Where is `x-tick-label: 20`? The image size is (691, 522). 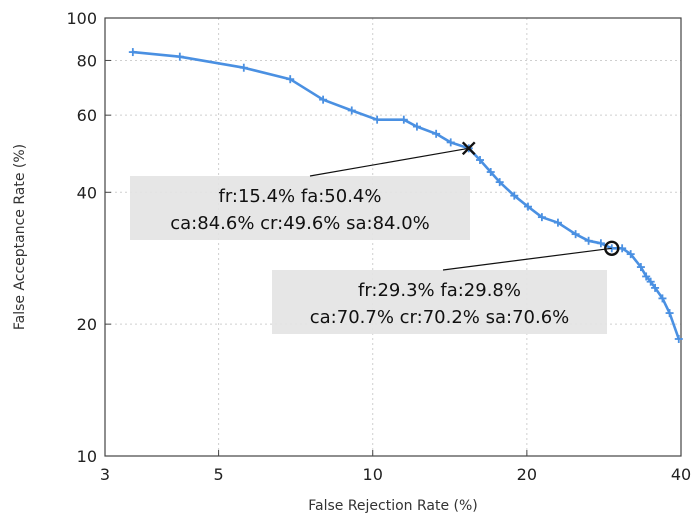 x-tick-label: 20 is located at coordinates (527, 474).